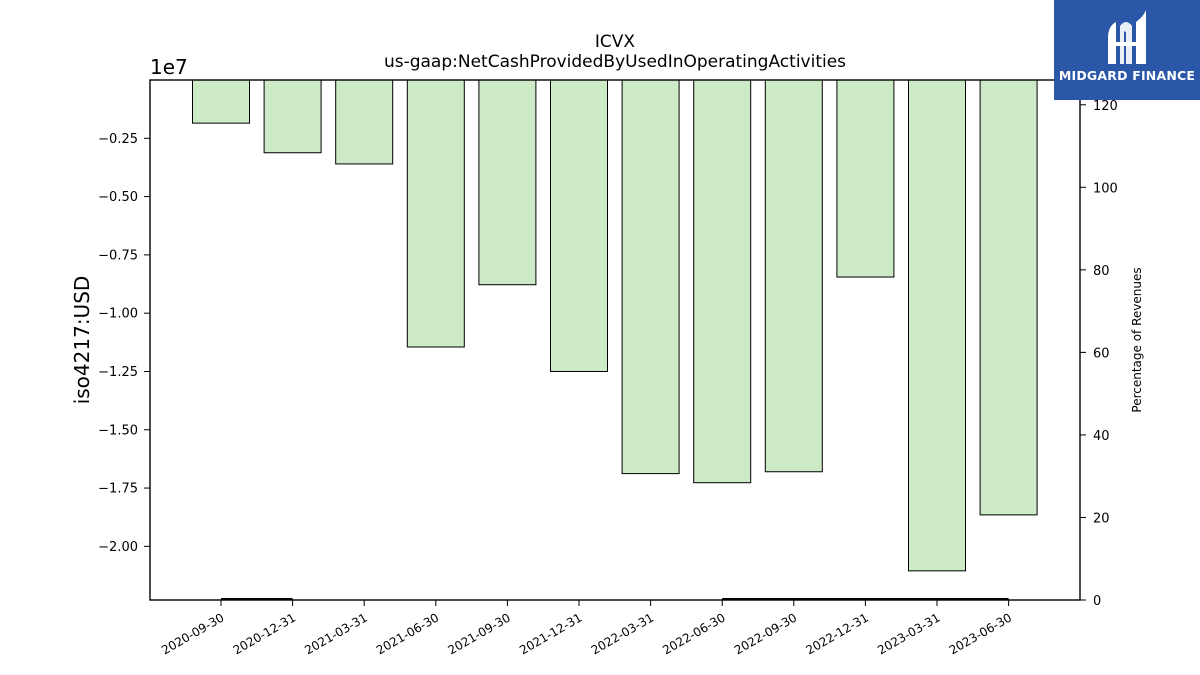 Image resolution: width=1200 pixels, height=675 pixels. What do you see at coordinates (765, 633) in the screenshot?
I see `x-tick-label: 2022-09-30` at bounding box center [765, 633].